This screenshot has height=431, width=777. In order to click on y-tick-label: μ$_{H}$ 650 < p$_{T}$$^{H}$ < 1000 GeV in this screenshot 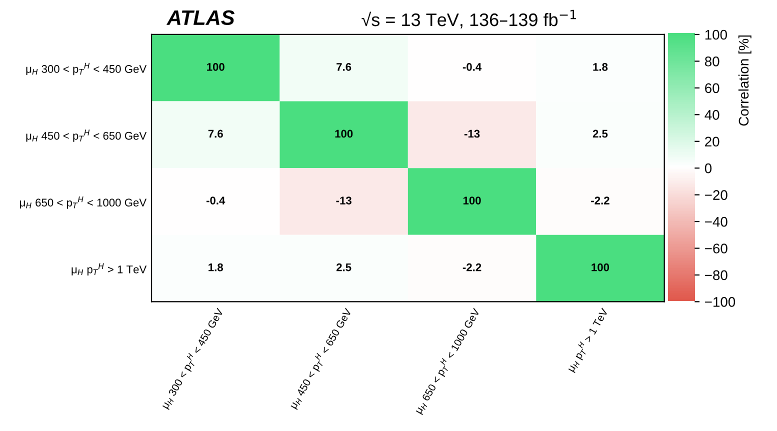, I will do `click(83, 202)`.